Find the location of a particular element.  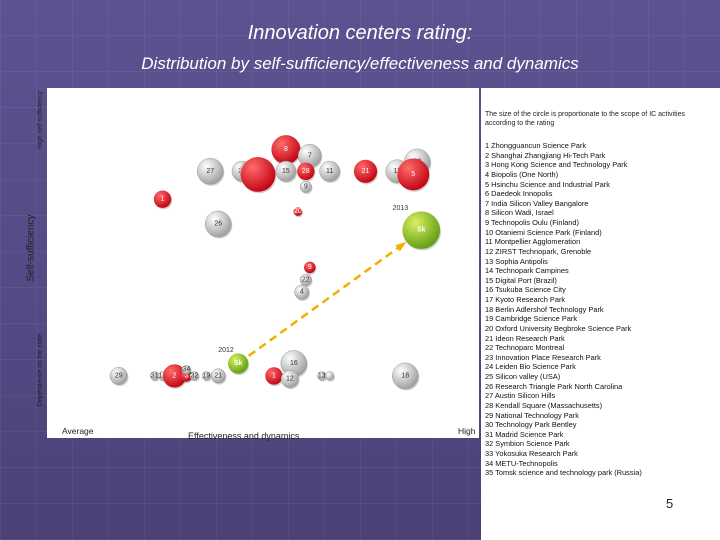

bubble-13: 13 is located at coordinates (322, 376).